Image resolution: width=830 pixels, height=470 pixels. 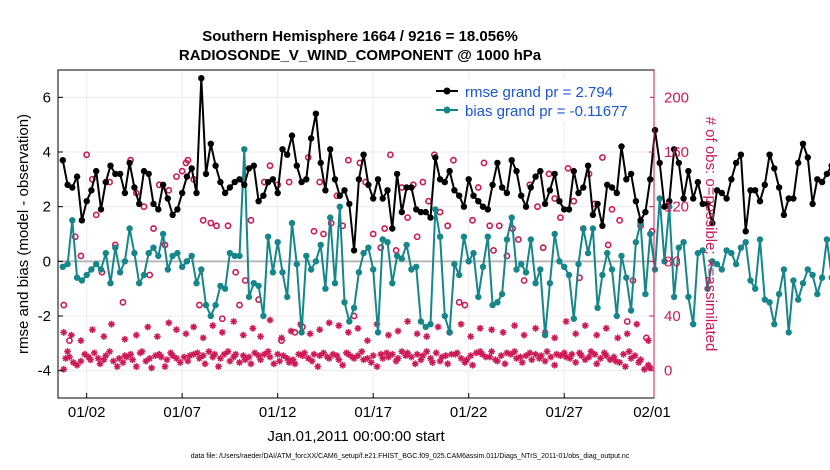 What do you see at coordinates (469, 412) in the screenshot?
I see `x-tick-label: 01/22` at bounding box center [469, 412].